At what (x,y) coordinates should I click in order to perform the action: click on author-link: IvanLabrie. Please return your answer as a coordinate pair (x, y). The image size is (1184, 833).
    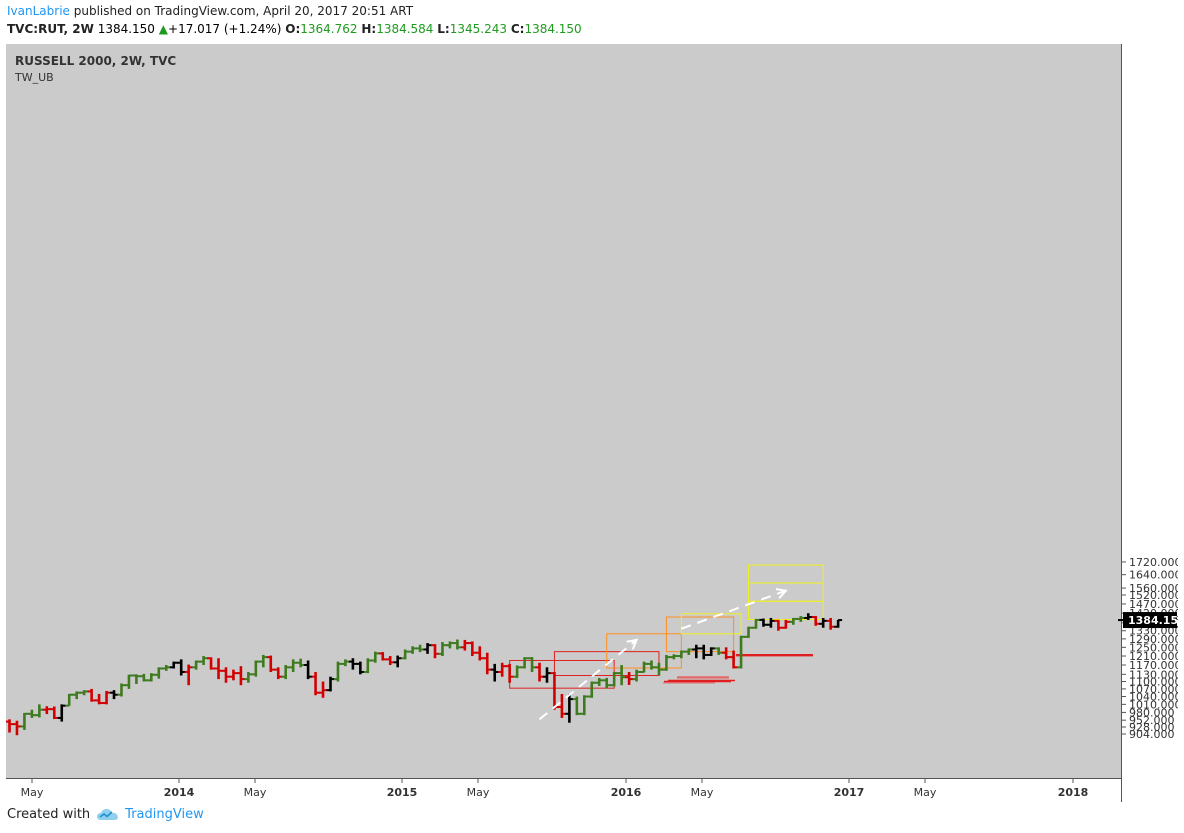
    Looking at the image, I should click on (38, 11).